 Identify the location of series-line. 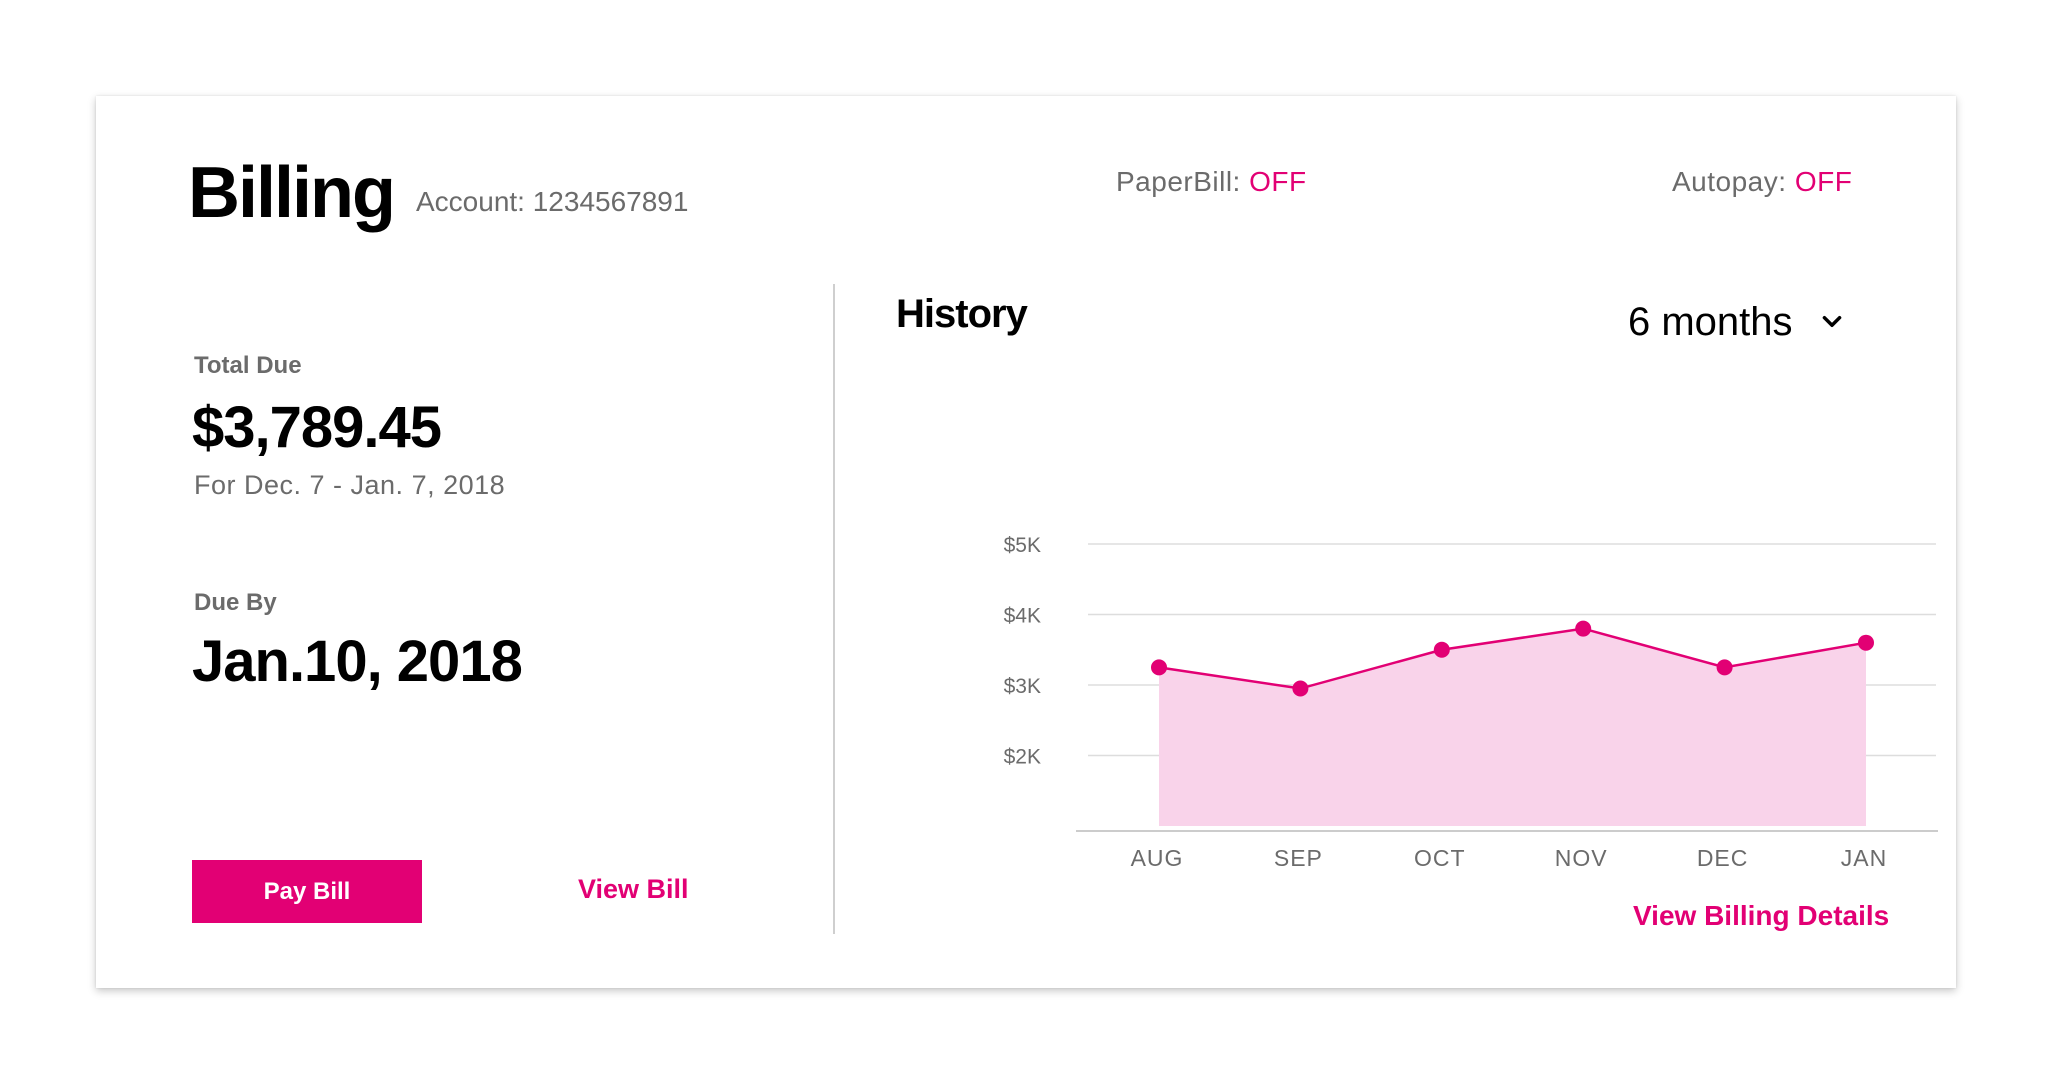
(1512, 658).